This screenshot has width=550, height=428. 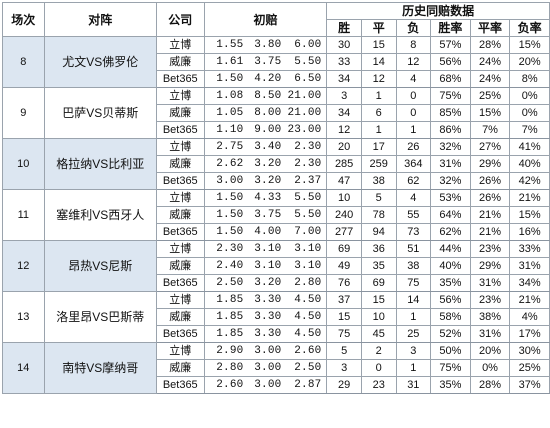 I want to click on odds-value-o3: 2.87, so click(x=308, y=385).